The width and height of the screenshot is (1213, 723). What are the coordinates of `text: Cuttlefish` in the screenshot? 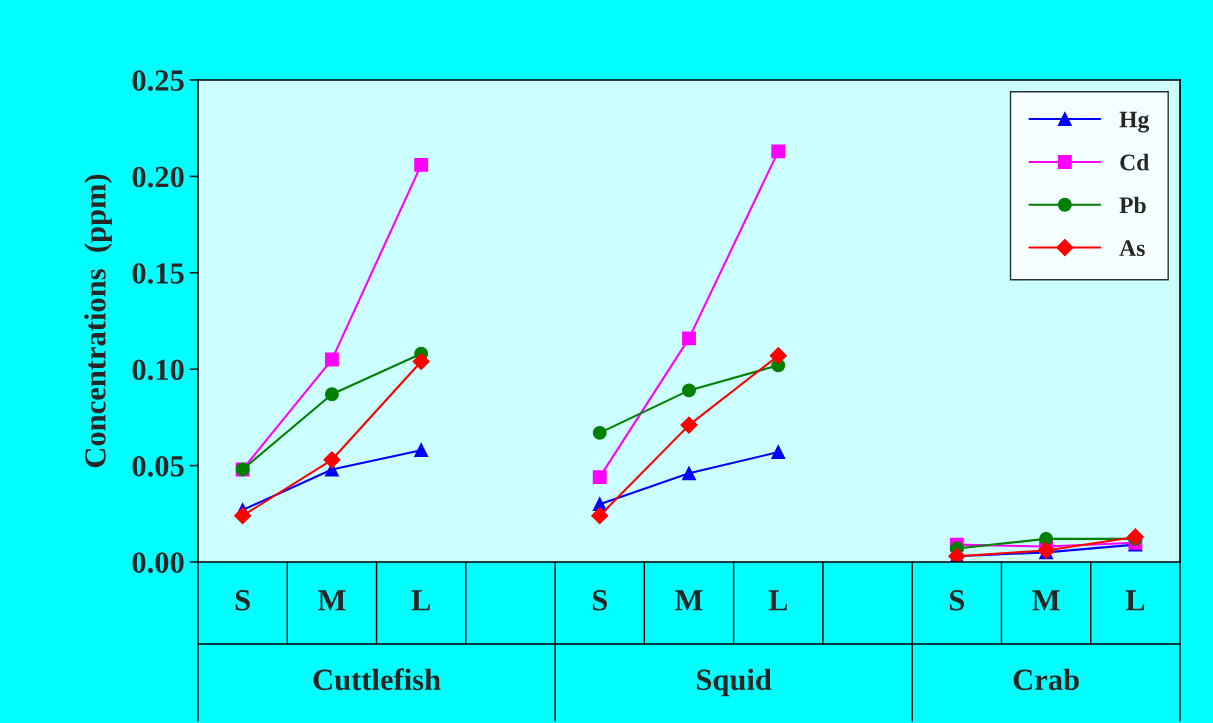 It's located at (377, 679).